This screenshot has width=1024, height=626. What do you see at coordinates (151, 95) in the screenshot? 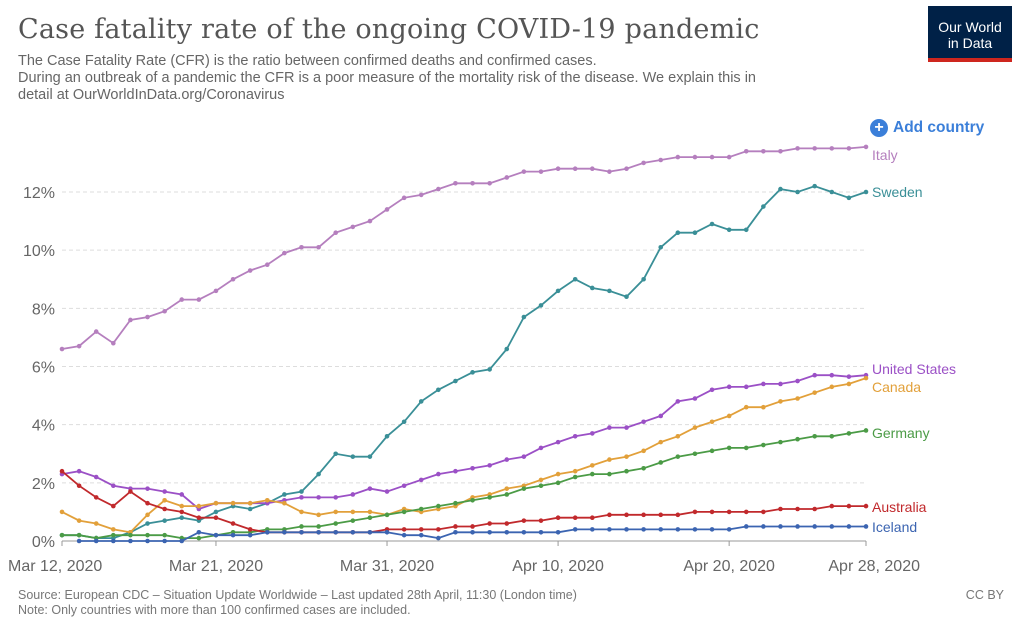
I see `subtitle-line: detail at OurWorldInData.org/Coronavirus` at bounding box center [151, 95].